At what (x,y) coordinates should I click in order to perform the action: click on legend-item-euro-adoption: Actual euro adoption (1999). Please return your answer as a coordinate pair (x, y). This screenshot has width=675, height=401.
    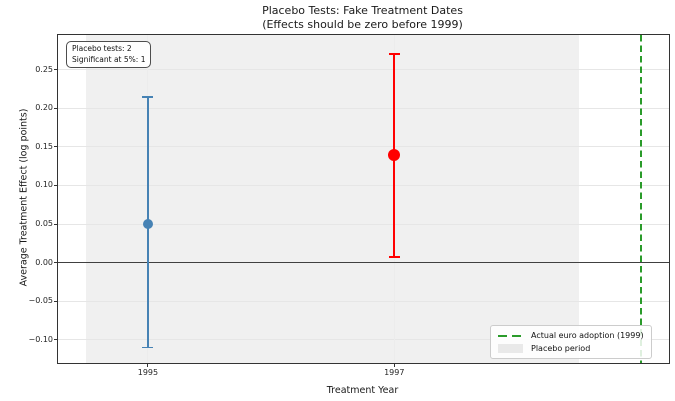
    Looking at the image, I should click on (571, 335).